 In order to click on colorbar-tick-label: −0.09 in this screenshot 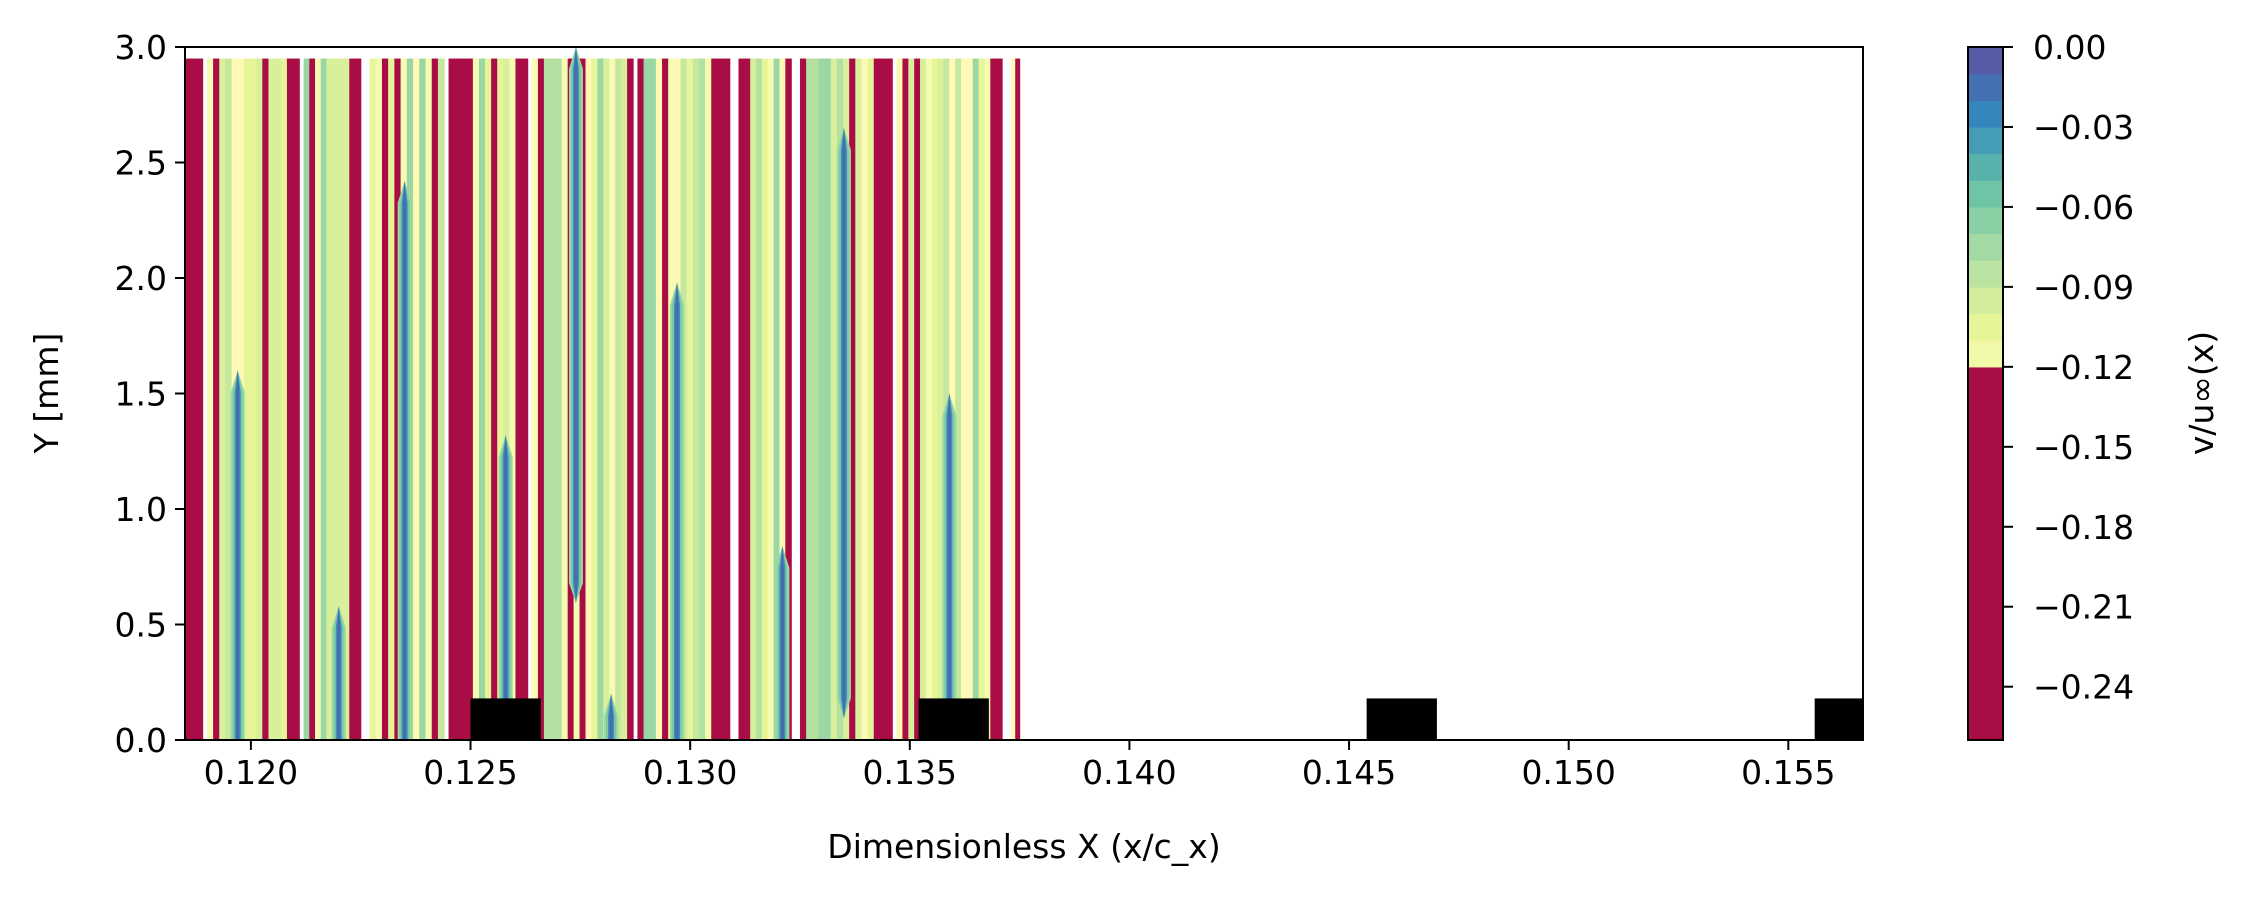, I will do `click(2083, 287)`.